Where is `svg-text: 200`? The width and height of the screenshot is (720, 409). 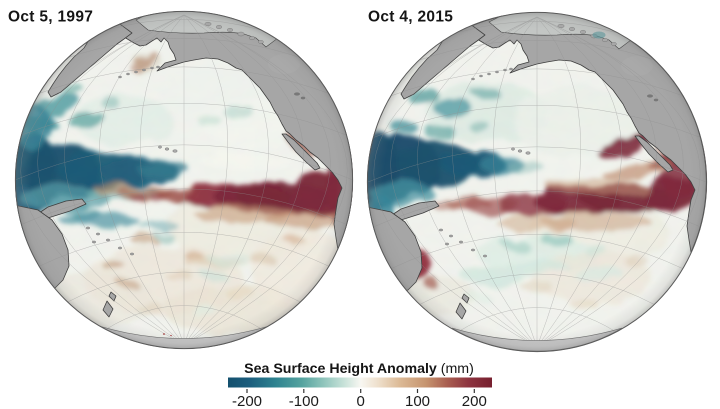
svg-text: 200 is located at coordinates (474, 401).